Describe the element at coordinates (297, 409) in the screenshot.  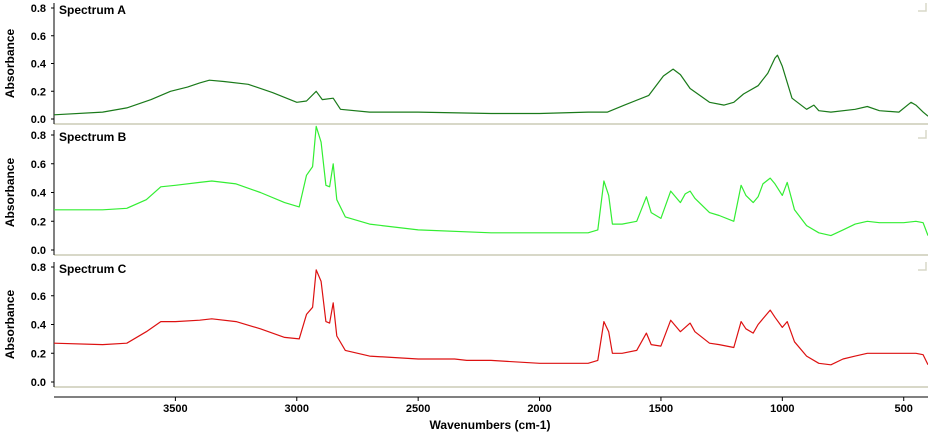
I see `x-tick-label: 3000` at that location.